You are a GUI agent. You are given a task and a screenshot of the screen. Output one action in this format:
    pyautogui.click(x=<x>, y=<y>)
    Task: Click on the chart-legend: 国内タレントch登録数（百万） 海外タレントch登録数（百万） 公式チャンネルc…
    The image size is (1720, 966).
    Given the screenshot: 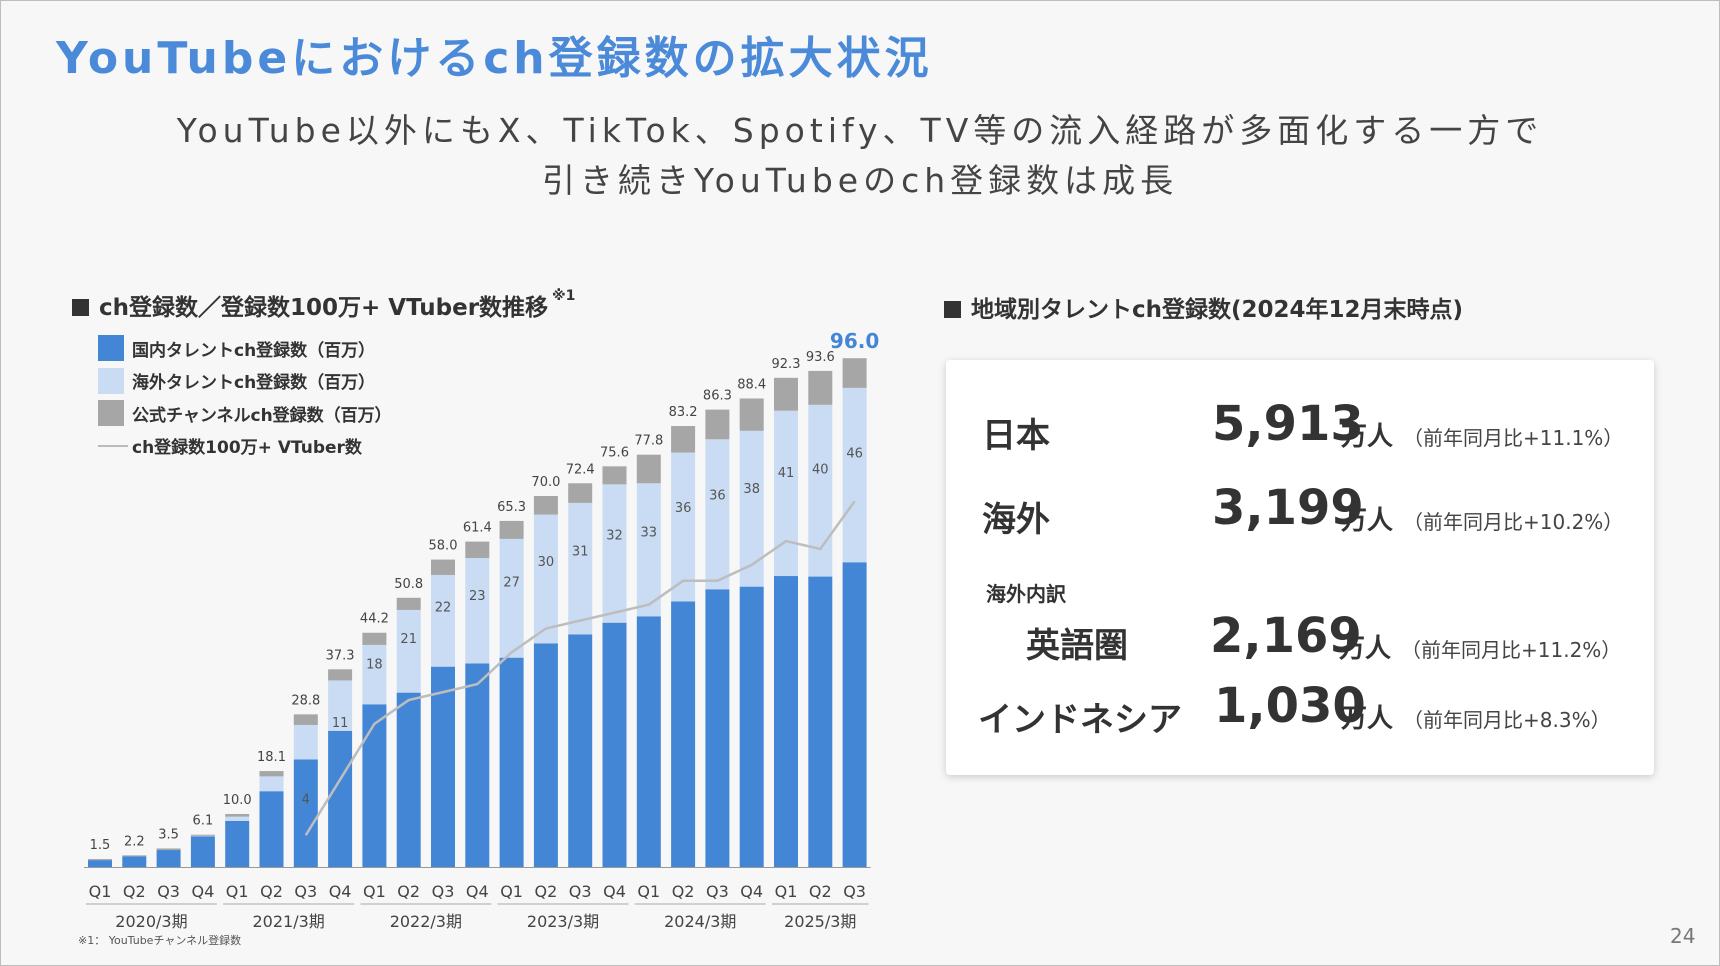 What is the action you would take?
    pyautogui.click(x=245, y=397)
    